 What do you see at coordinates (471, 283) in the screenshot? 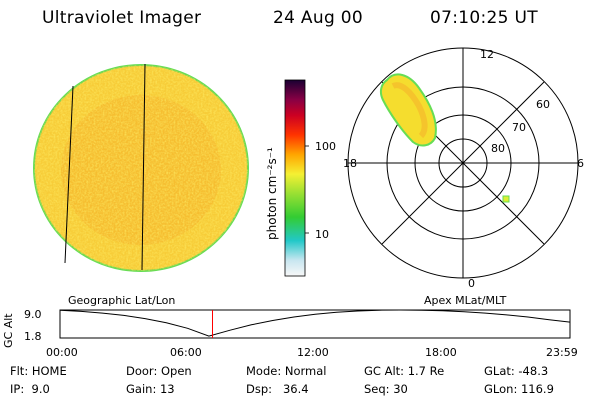
I see `mlt-label-0: 0` at bounding box center [471, 283].